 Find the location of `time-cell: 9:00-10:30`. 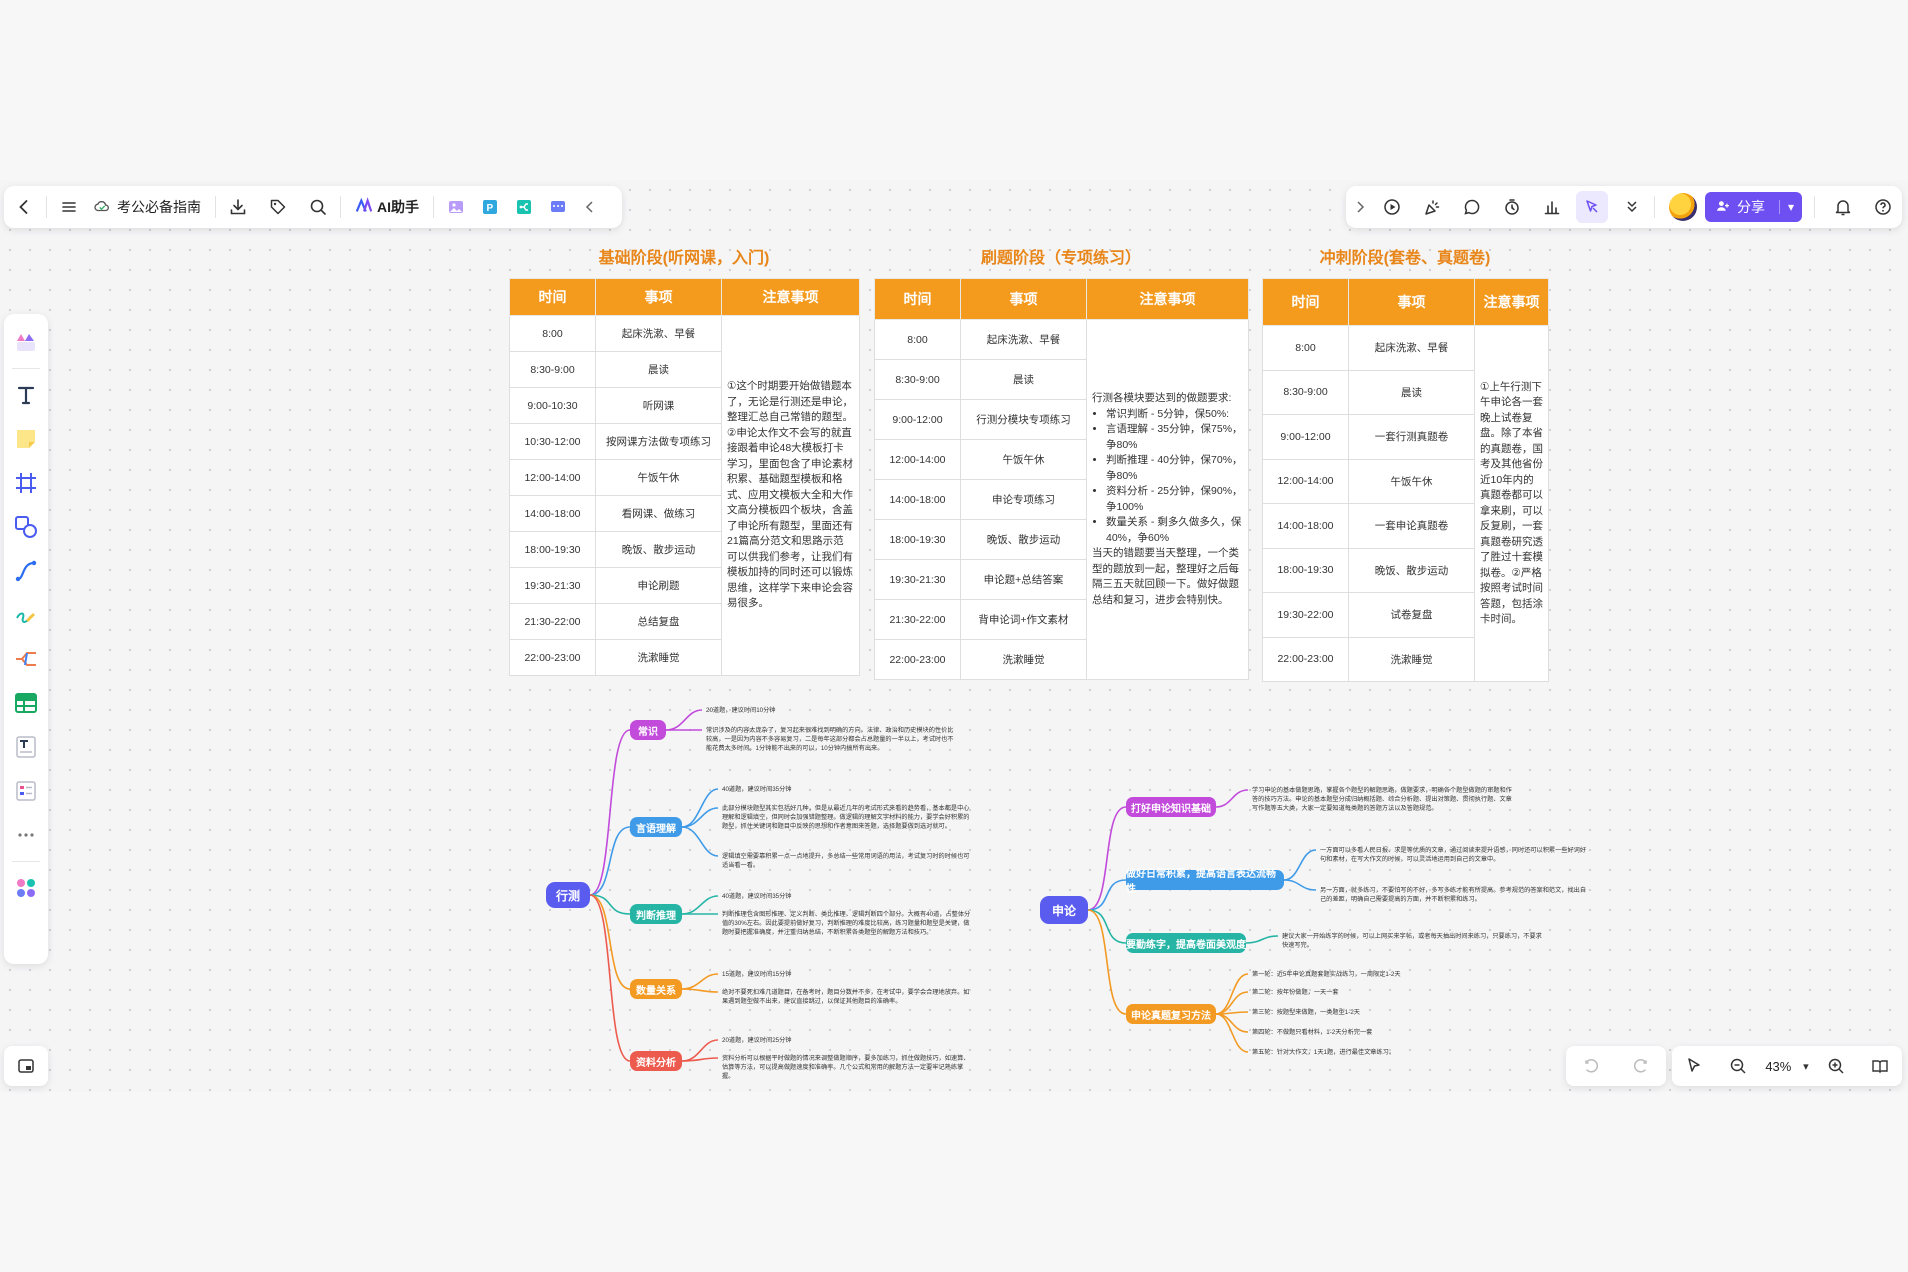

time-cell: 9:00-10:30 is located at coordinates (552, 405).